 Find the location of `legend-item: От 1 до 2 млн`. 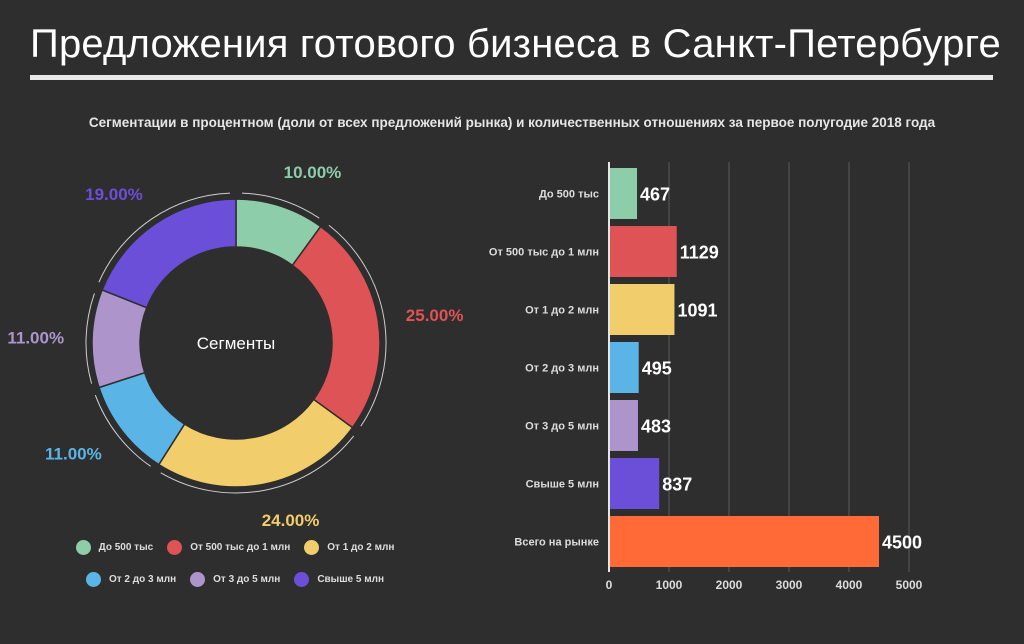

legend-item: От 1 до 2 млн is located at coordinates (349, 547).